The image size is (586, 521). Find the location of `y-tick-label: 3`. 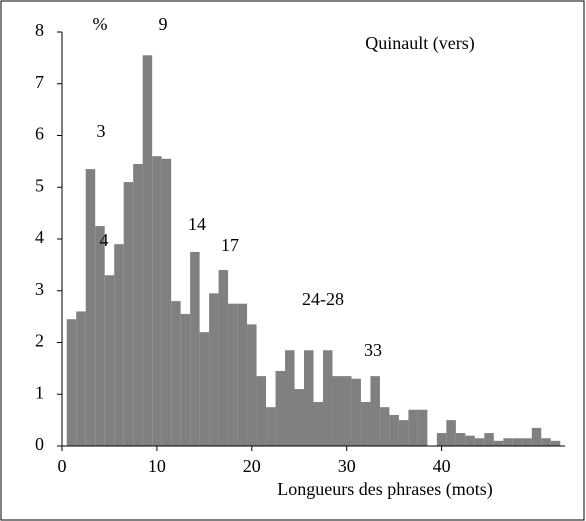

y-tick-label: 3 is located at coordinates (39, 289).